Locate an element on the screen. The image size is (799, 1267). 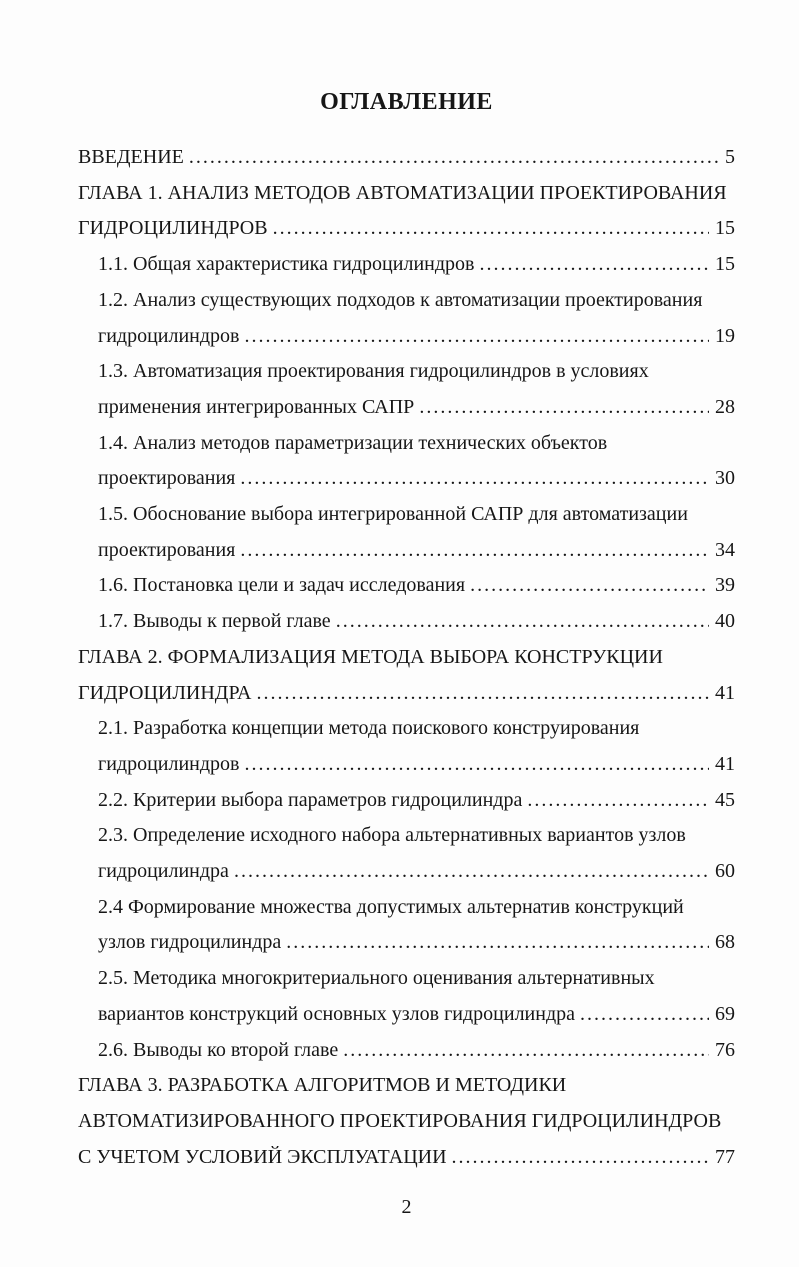
toc-entry-text: ВВЕДЕНИЕ is located at coordinates (131, 157).